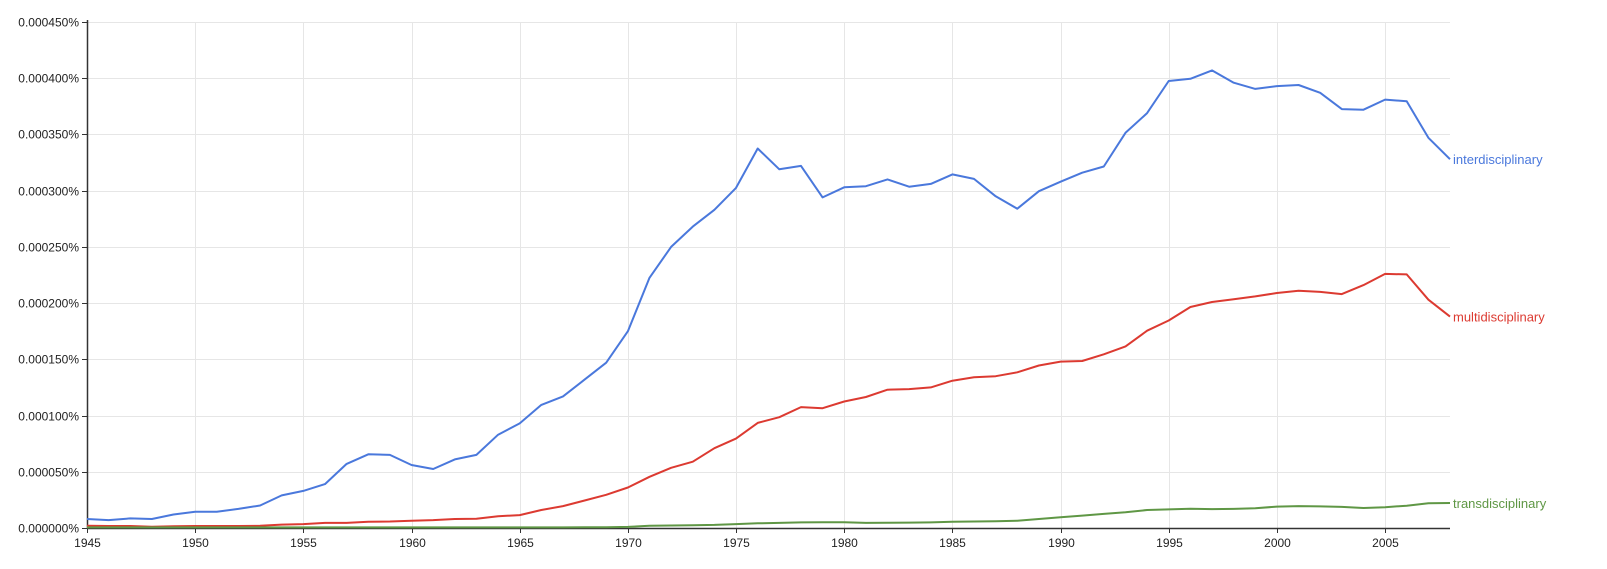 This screenshot has height=569, width=1607. I want to click on y-tick-label: 0.000250%, so click(48, 248).